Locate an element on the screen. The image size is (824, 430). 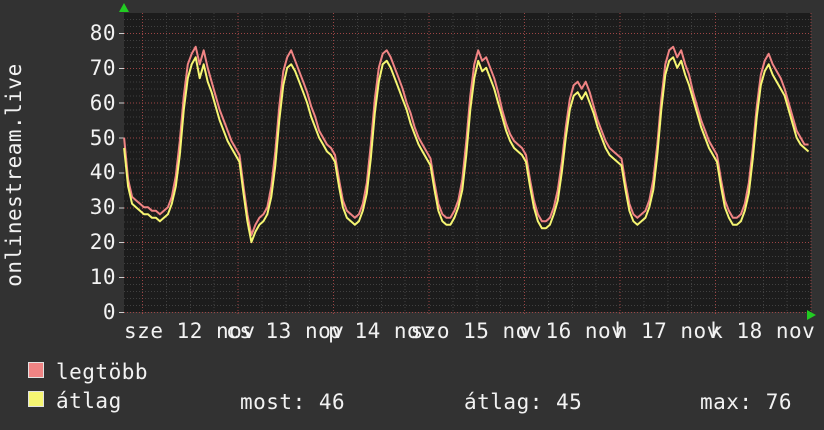
legend-swatch-atlag is located at coordinates (36, 399).